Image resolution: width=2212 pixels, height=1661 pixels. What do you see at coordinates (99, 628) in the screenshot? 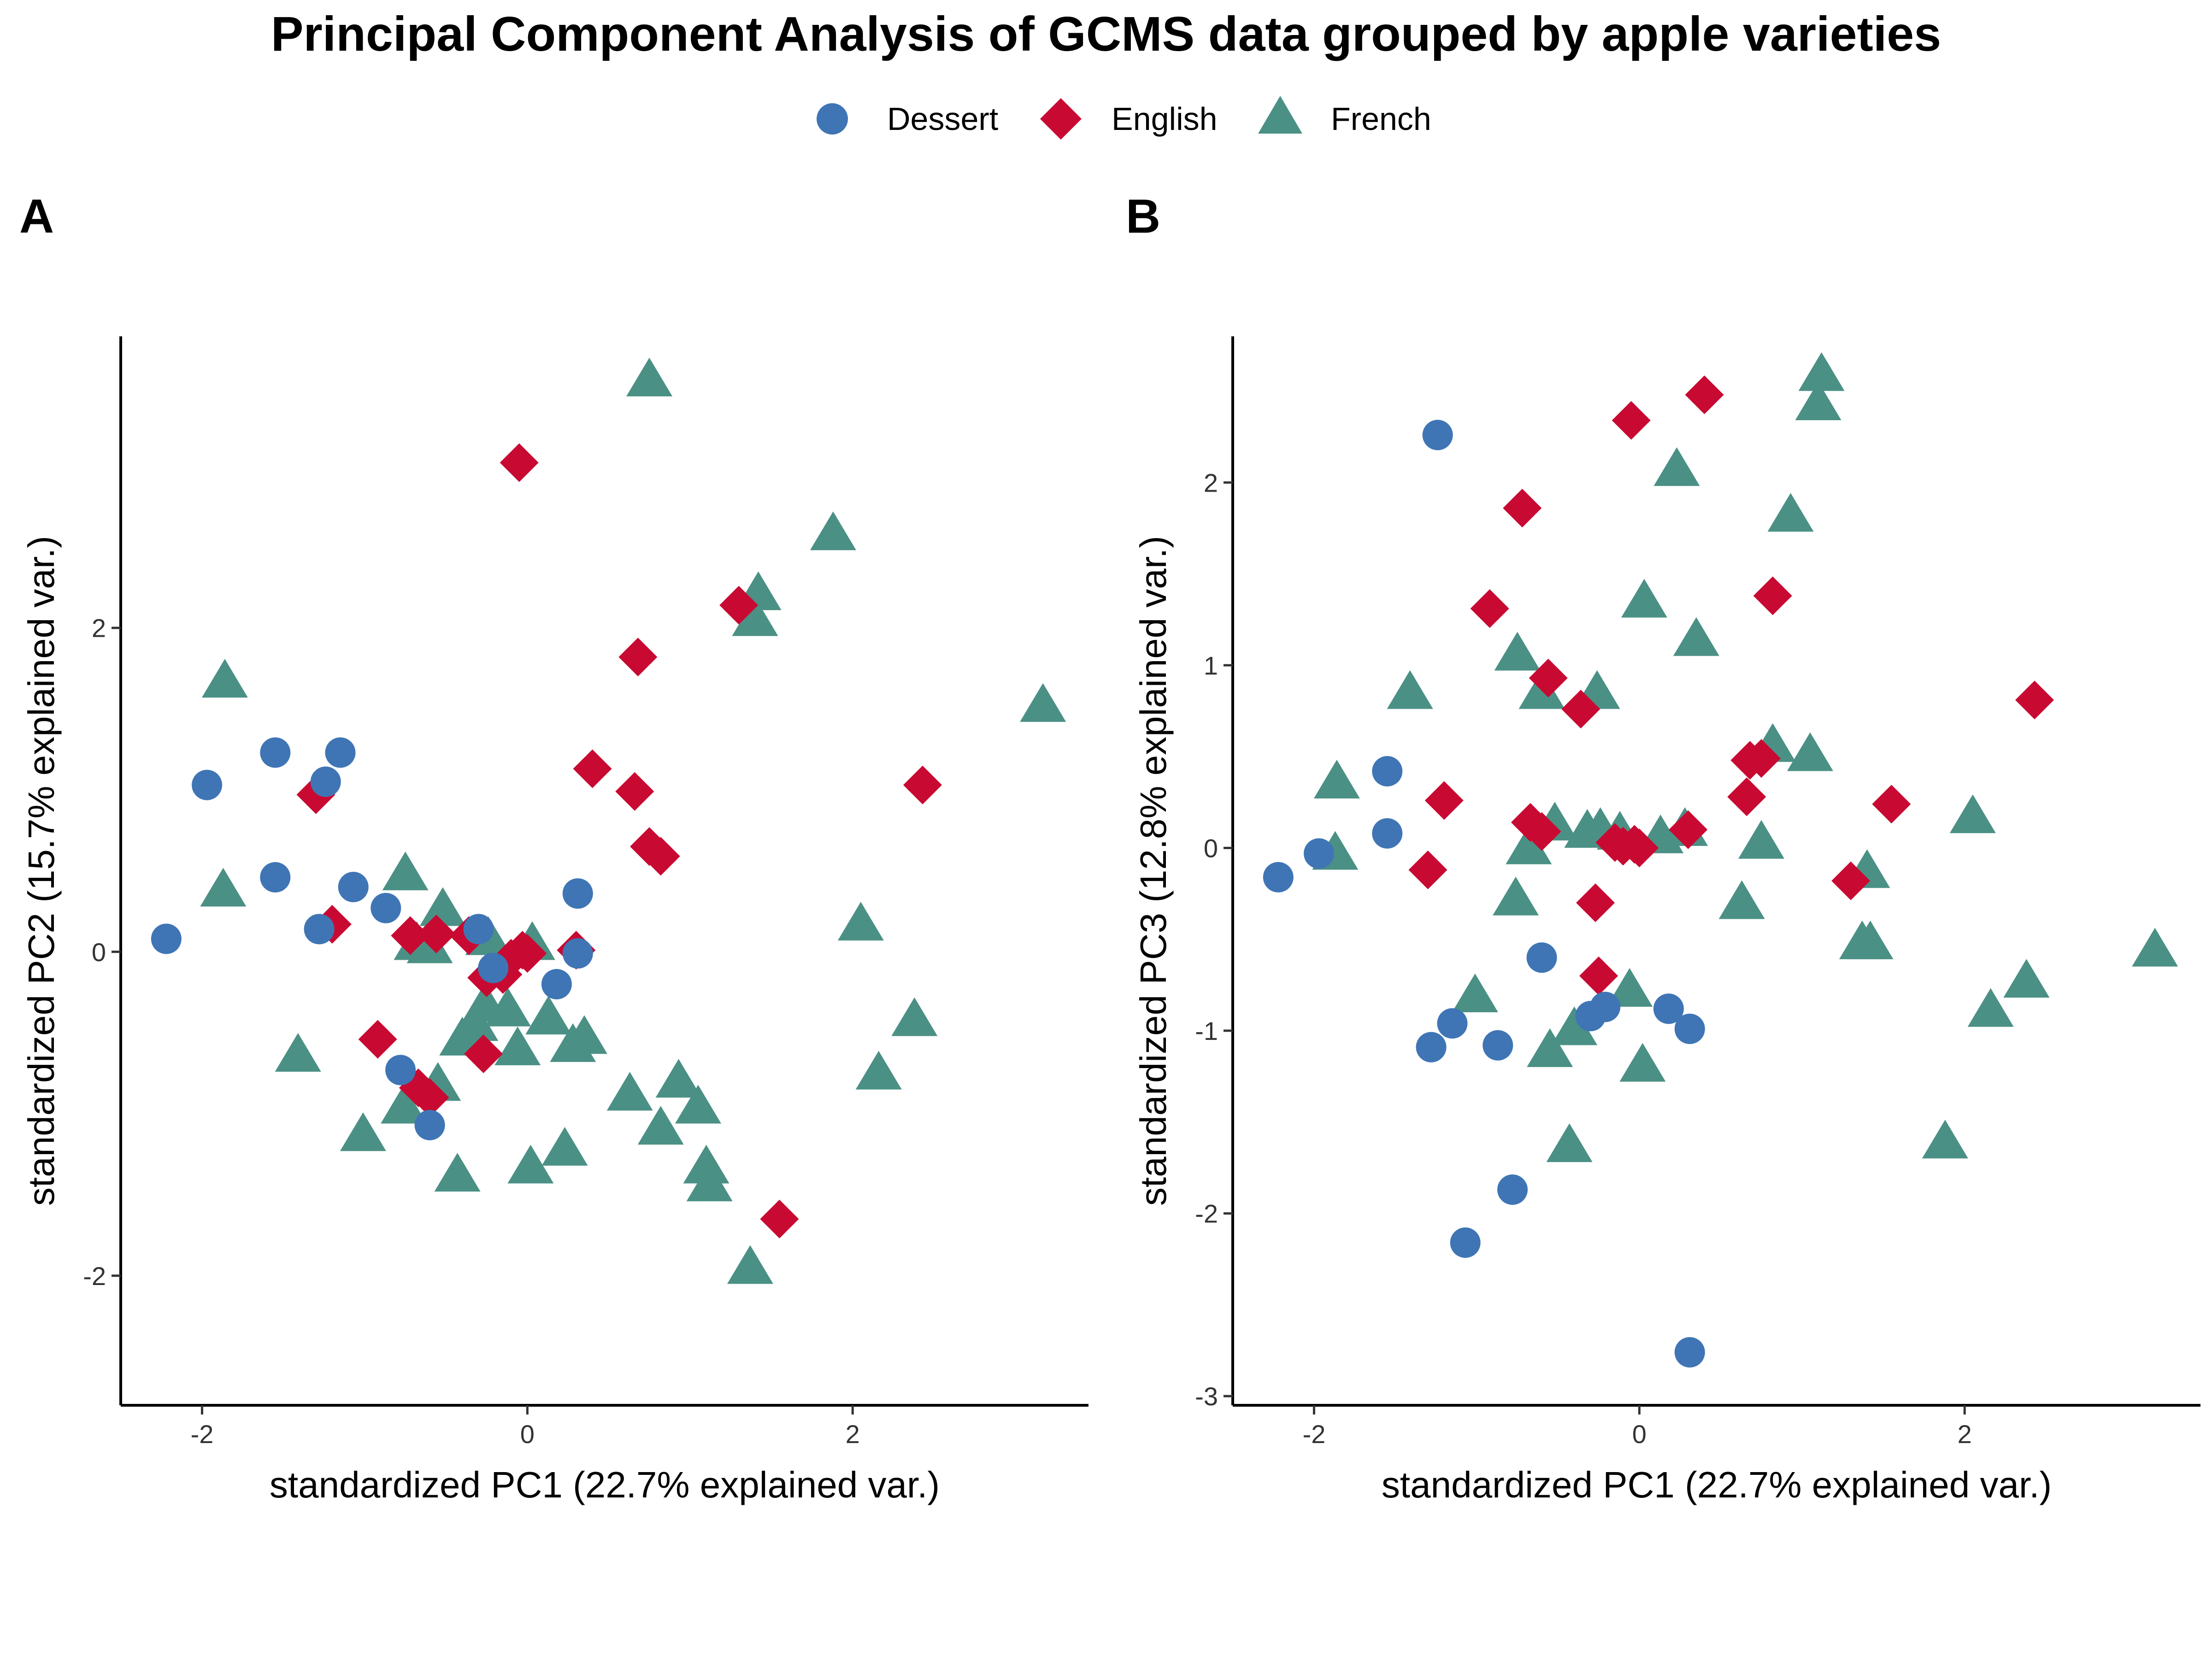
I see `panel-a-y-tick-label: 2` at bounding box center [99, 628].